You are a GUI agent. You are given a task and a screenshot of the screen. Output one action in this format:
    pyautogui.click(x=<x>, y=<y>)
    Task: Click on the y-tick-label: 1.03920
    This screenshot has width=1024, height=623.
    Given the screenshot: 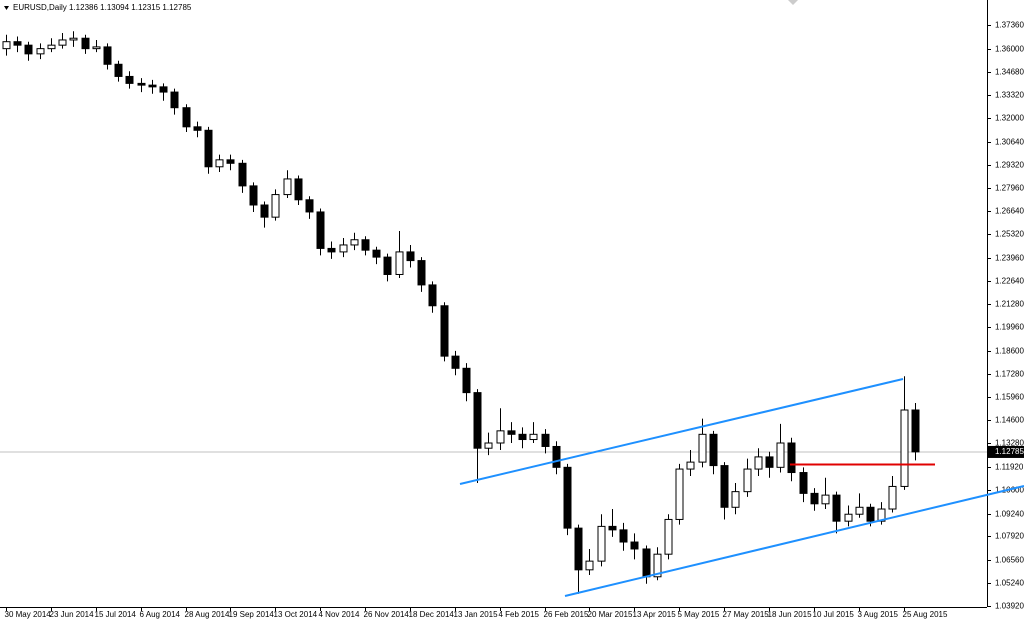 What is the action you would take?
    pyautogui.click(x=1009, y=606)
    